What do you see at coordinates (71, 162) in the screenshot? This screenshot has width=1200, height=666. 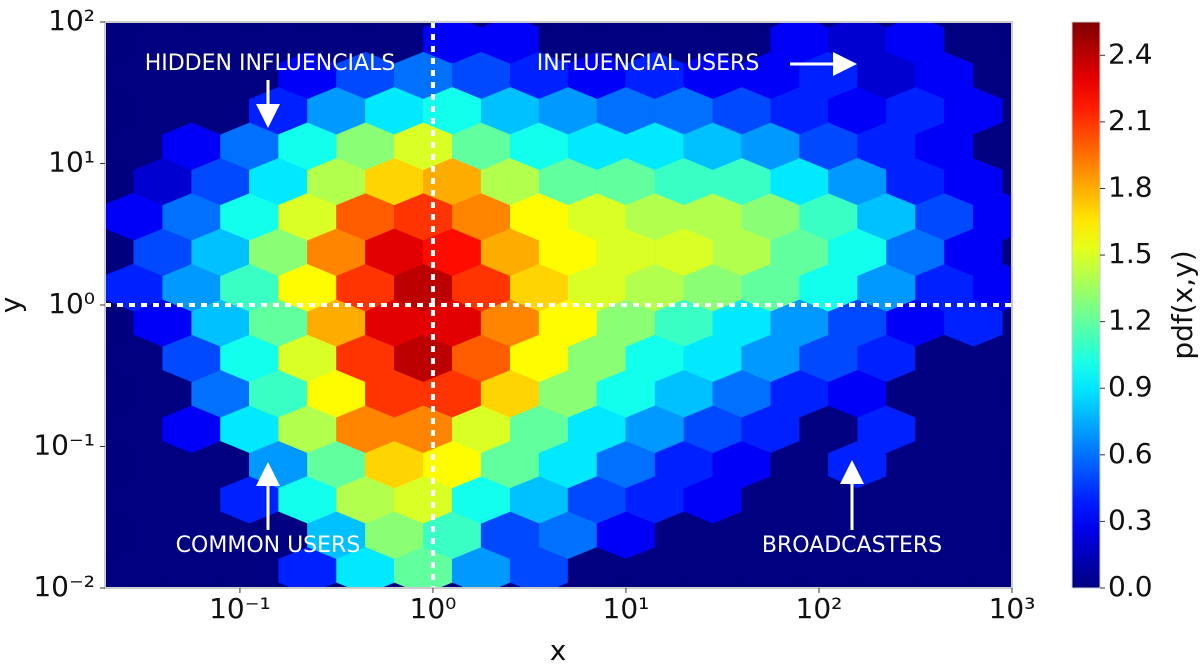 I see `y-tick-label: 10¹` at bounding box center [71, 162].